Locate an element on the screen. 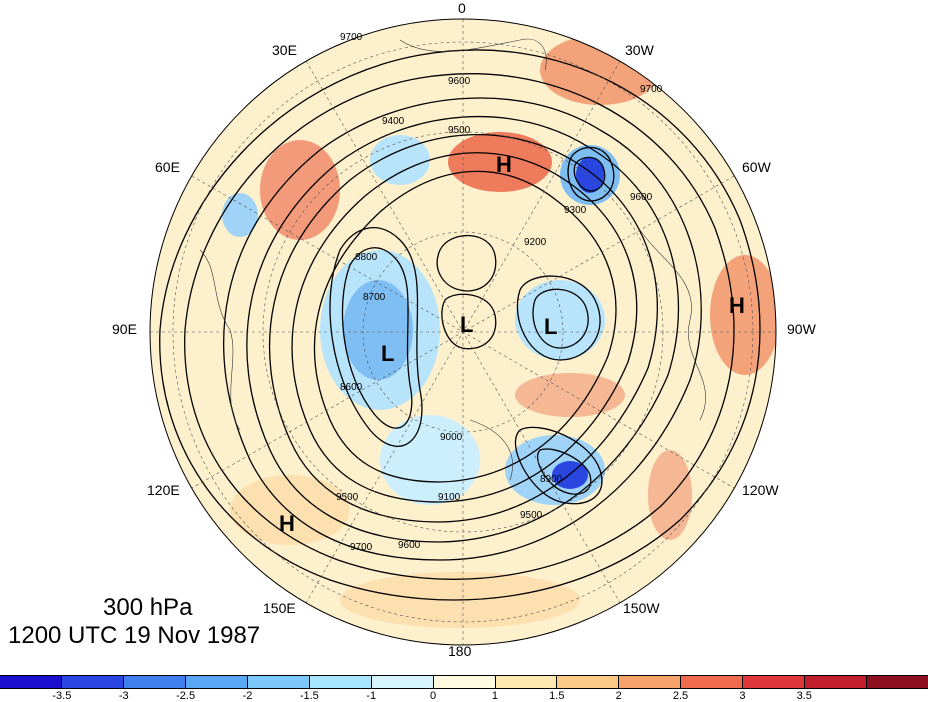  colorbar-tick-label: 3.5 is located at coordinates (804, 696).